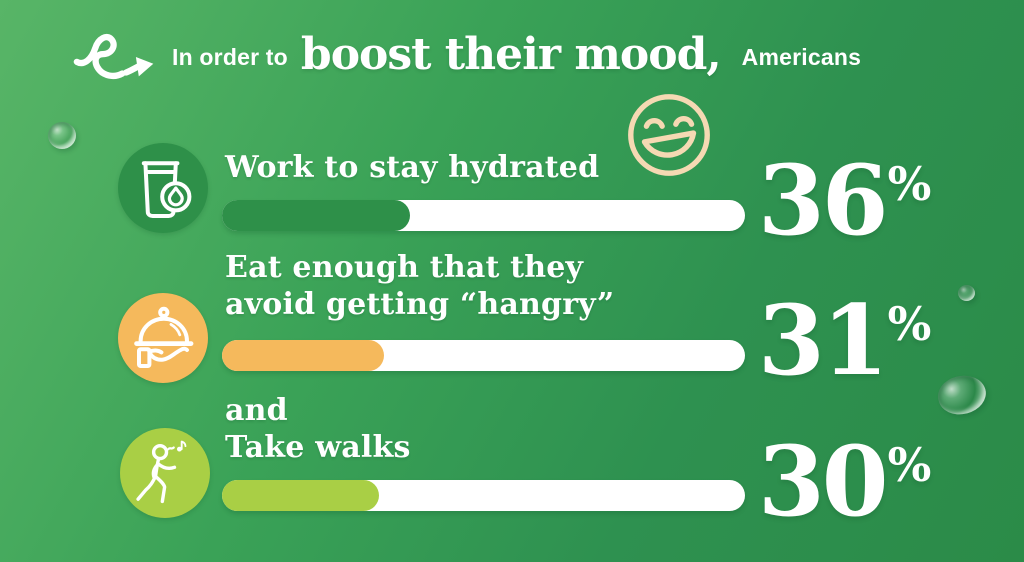 Image resolution: width=1024 pixels, height=562 pixels. I want to click on laughing-smiley-icon, so click(669, 135).